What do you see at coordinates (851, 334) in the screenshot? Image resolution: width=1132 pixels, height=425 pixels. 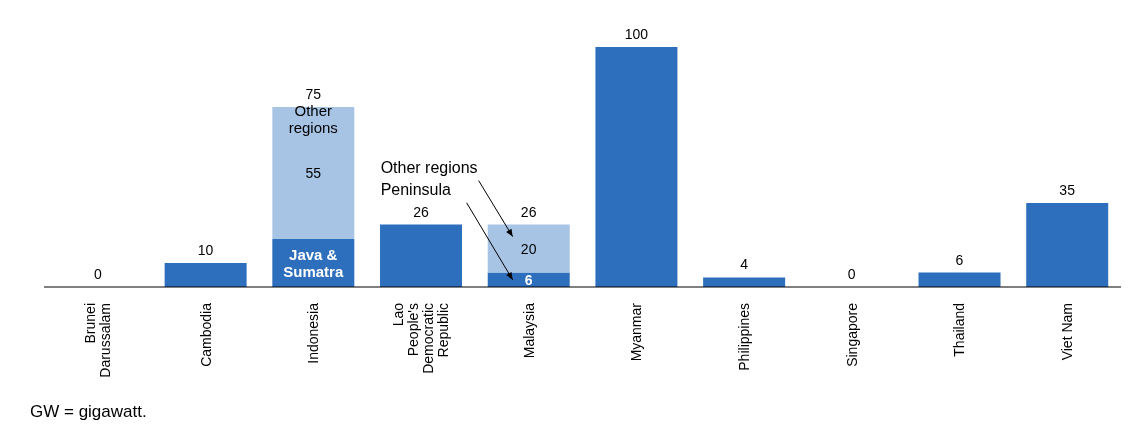 I see `x-tick-label: Singapore` at bounding box center [851, 334].